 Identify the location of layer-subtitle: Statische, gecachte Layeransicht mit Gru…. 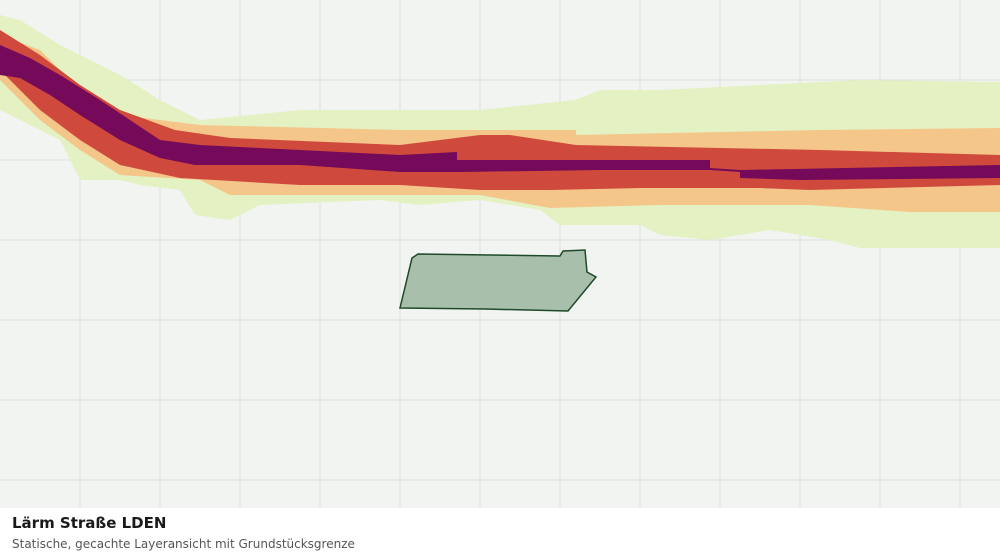
(183, 544).